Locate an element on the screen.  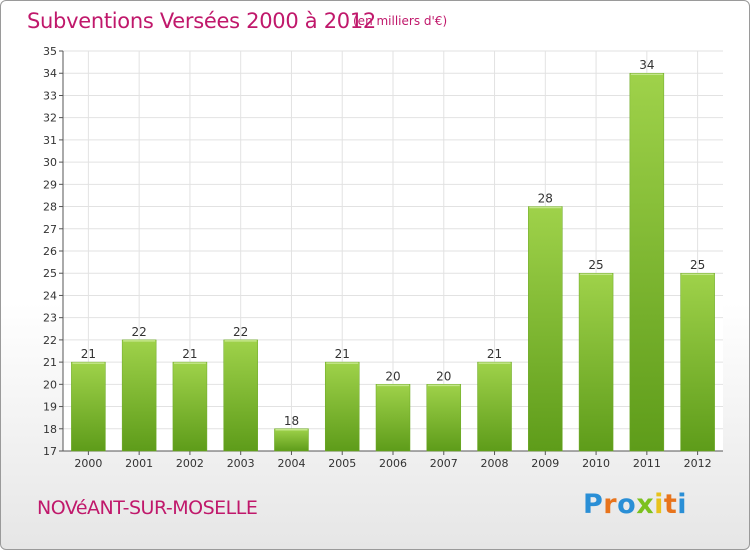
proxiti-logo: Proxiti is located at coordinates (635, 504).